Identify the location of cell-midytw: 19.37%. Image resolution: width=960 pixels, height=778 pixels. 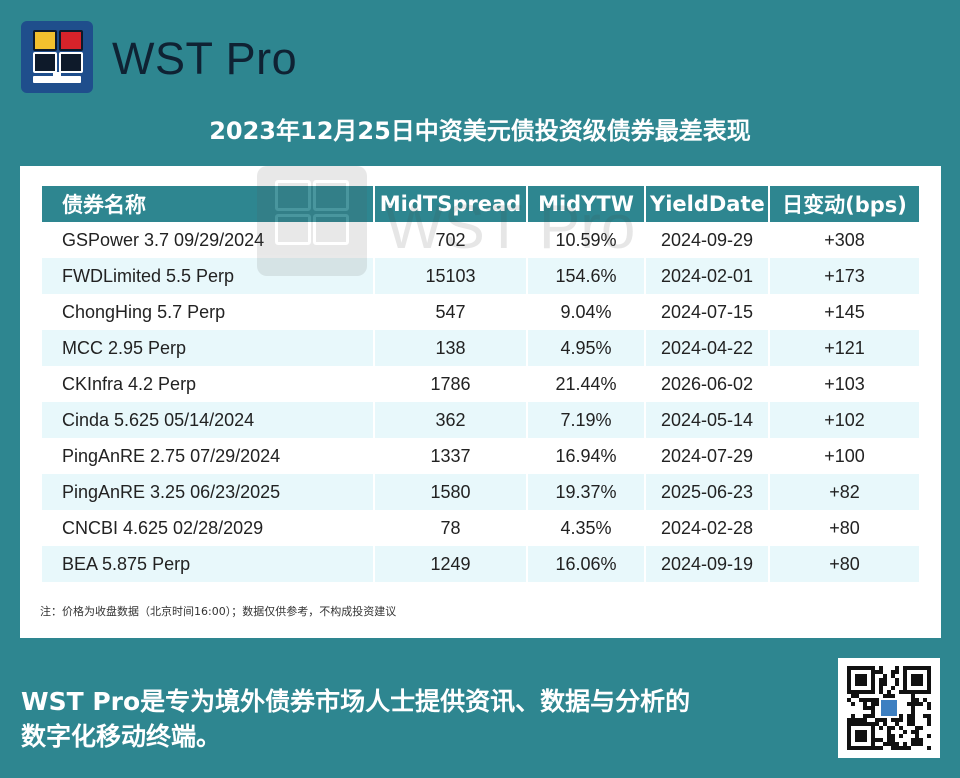
(586, 492).